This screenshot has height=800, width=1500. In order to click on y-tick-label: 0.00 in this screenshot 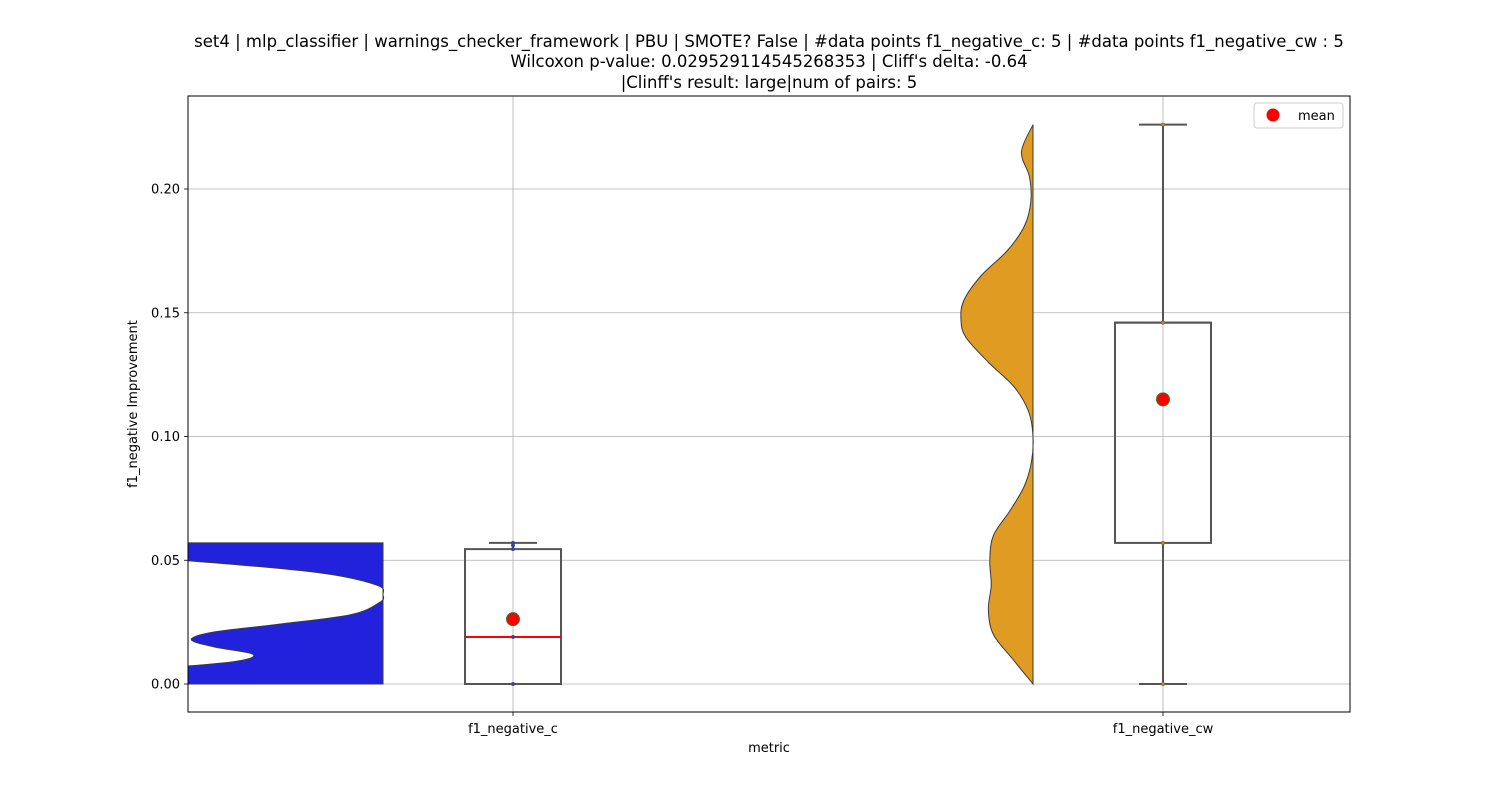, I will do `click(165, 685)`.